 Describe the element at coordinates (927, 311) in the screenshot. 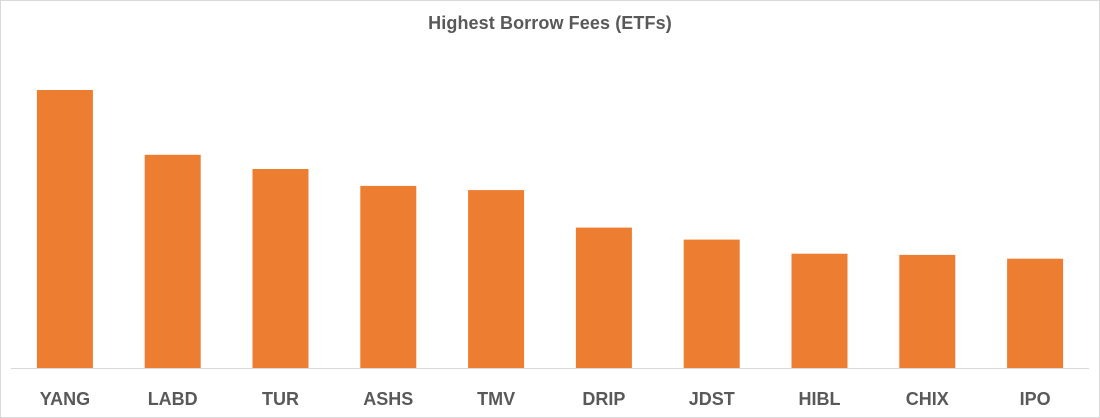

I see `bar-chix` at that location.